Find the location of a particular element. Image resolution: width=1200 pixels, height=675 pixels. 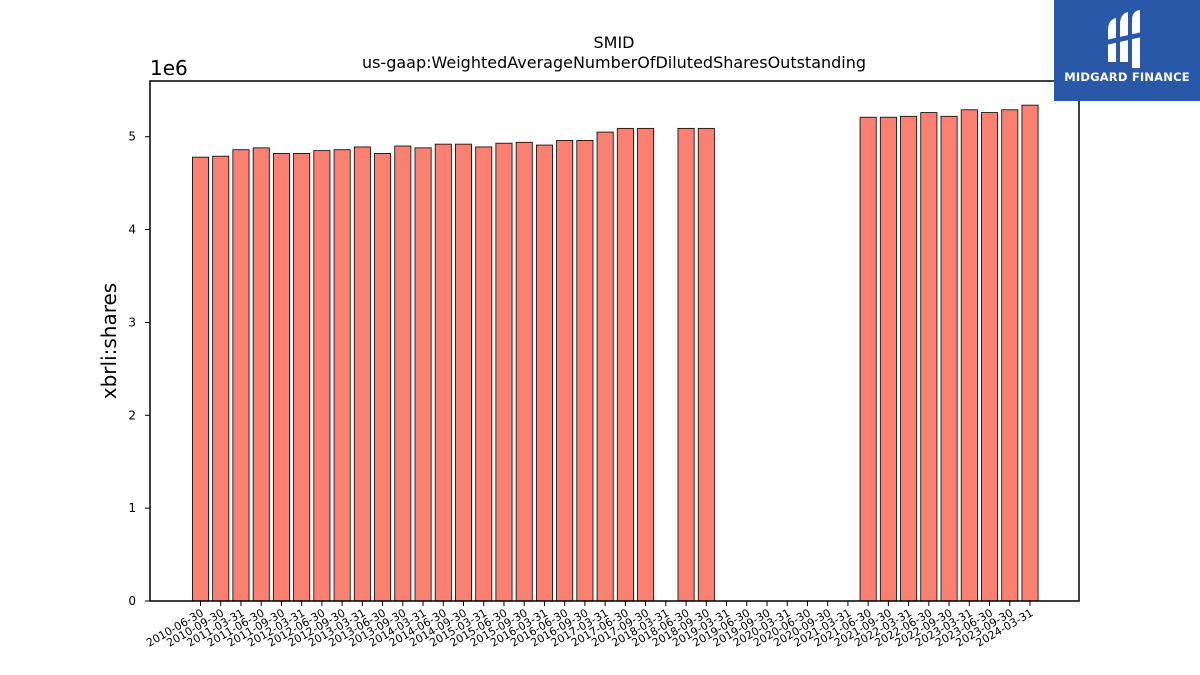

y-tick-label: 1 is located at coordinates (132, 508).